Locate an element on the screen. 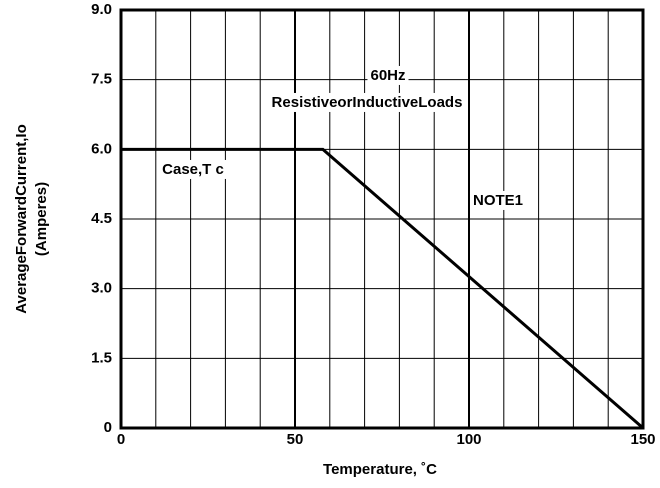 Image resolution: width=660 pixels, height=488 pixels. annotation: Case,T c is located at coordinates (193, 169).